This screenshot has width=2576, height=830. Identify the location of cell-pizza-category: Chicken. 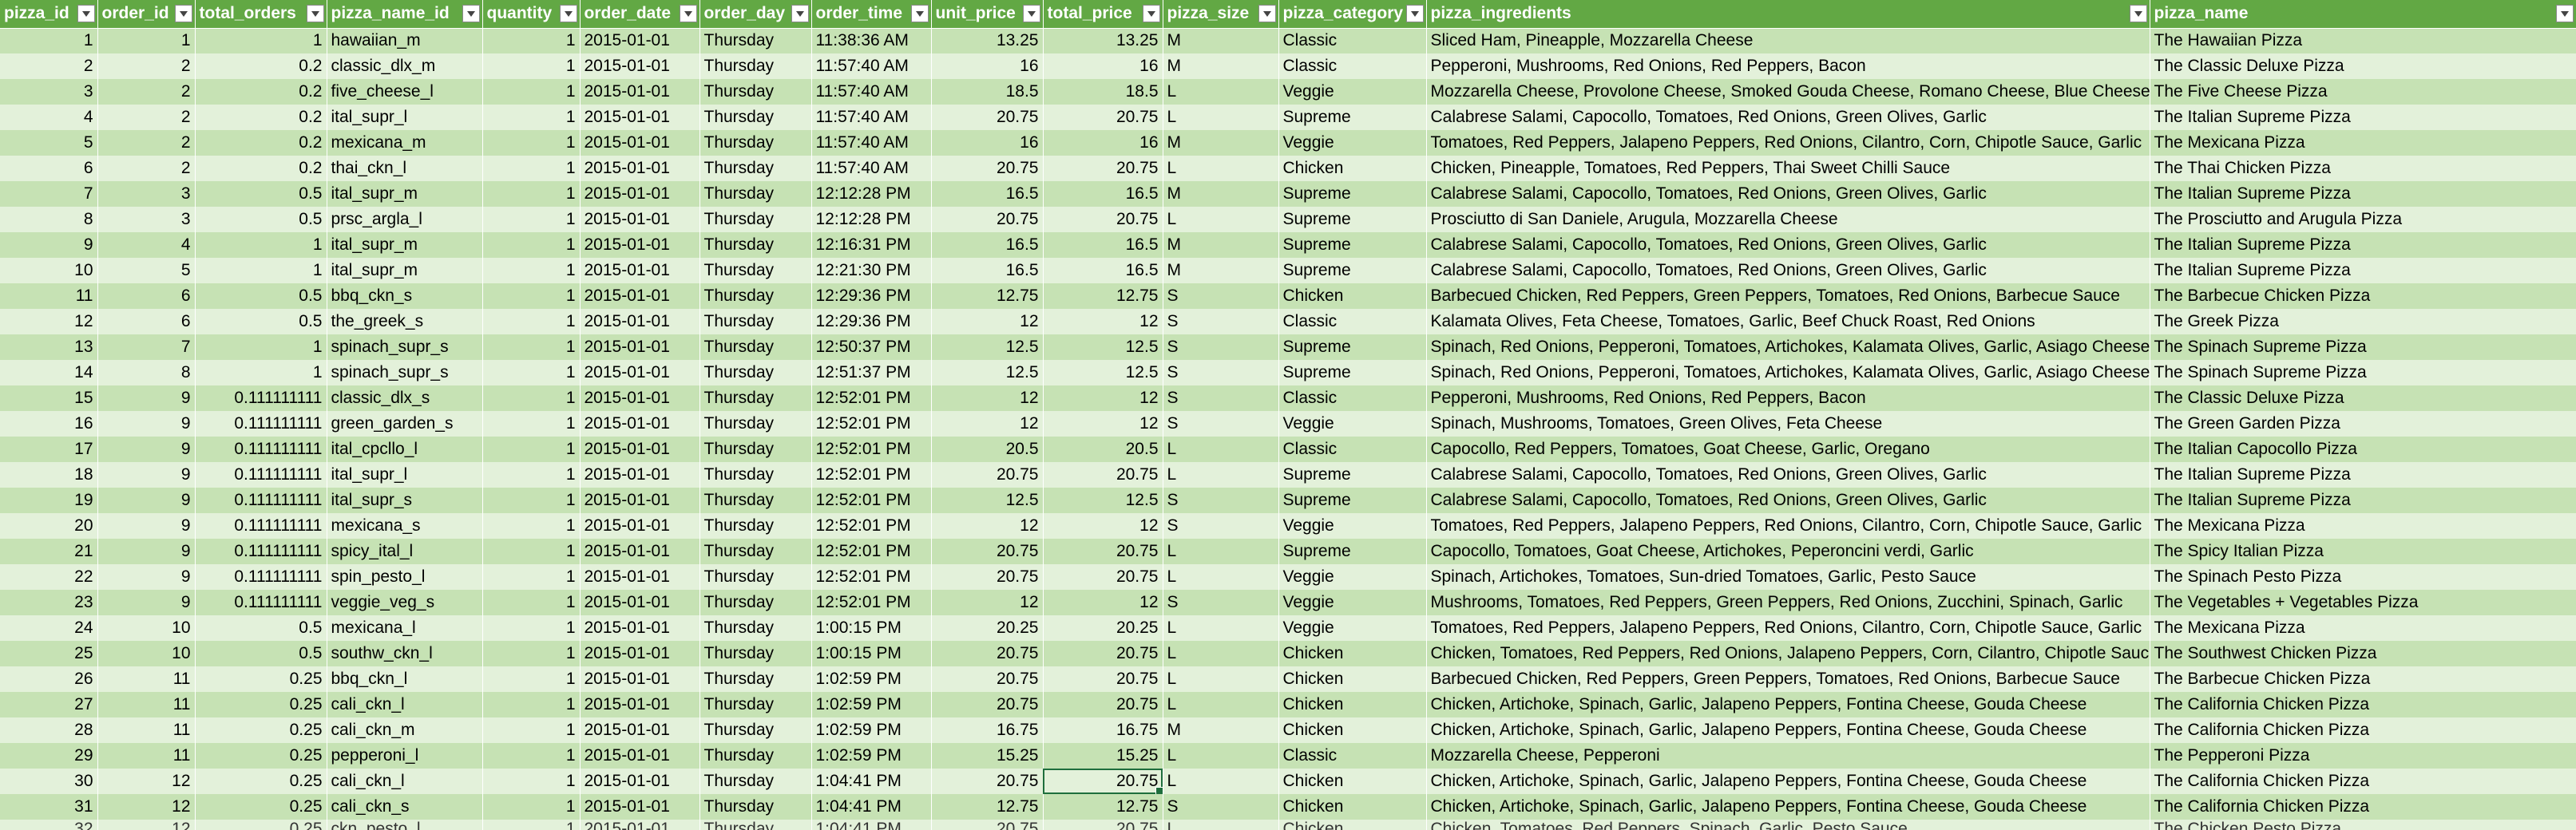
(1352, 825).